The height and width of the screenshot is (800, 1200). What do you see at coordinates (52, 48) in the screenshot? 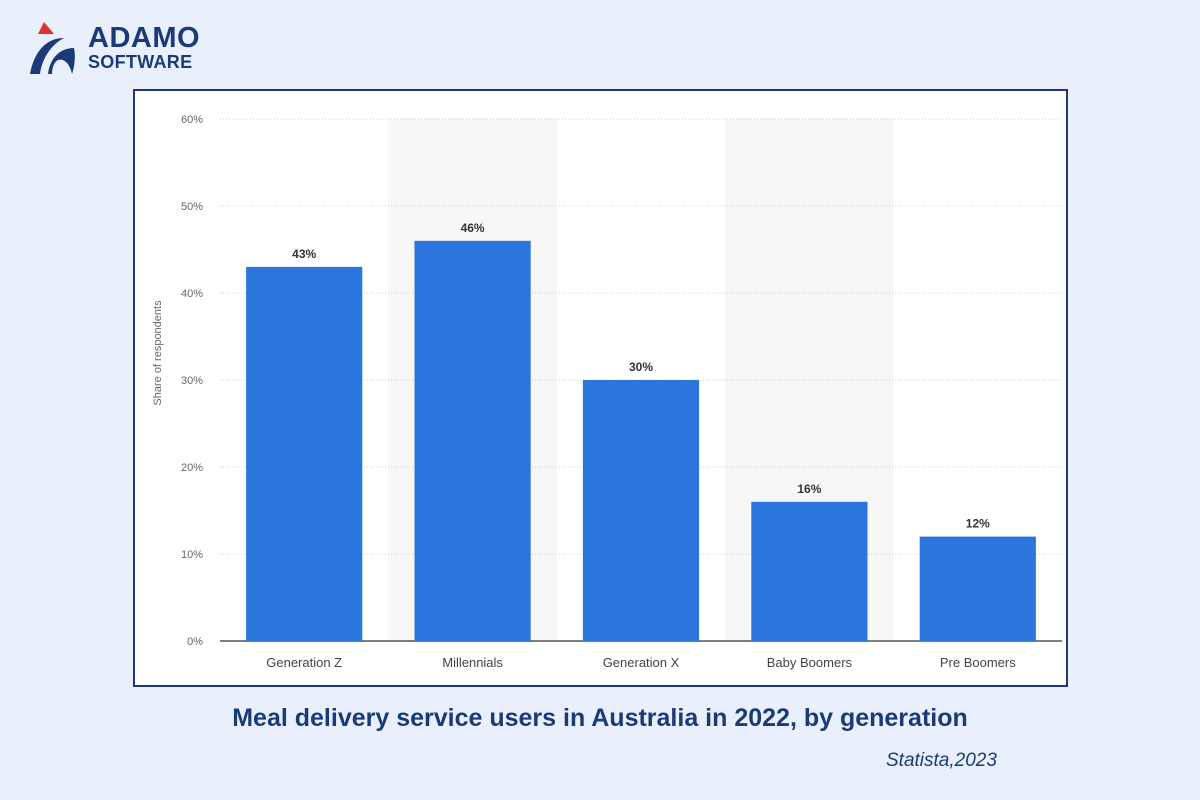
I see `logo-mark-icon` at bounding box center [52, 48].